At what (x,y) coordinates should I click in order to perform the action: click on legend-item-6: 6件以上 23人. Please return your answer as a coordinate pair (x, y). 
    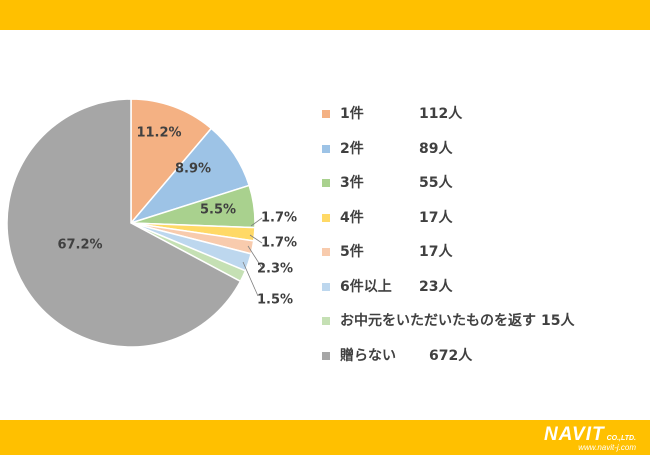
    Looking at the image, I should click on (448, 291).